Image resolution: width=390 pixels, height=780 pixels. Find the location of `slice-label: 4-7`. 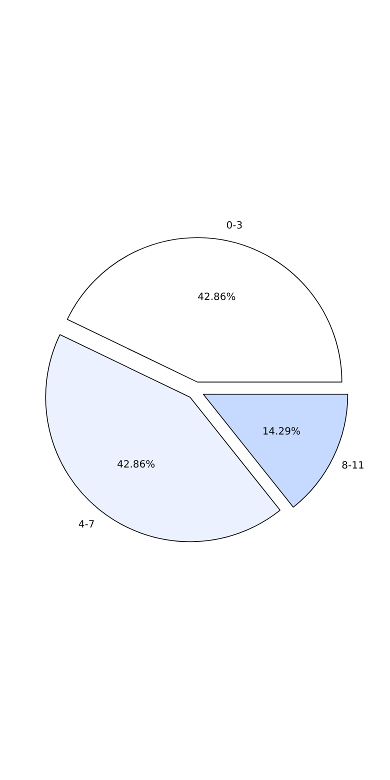

slice-label: 4-7 is located at coordinates (86, 525).